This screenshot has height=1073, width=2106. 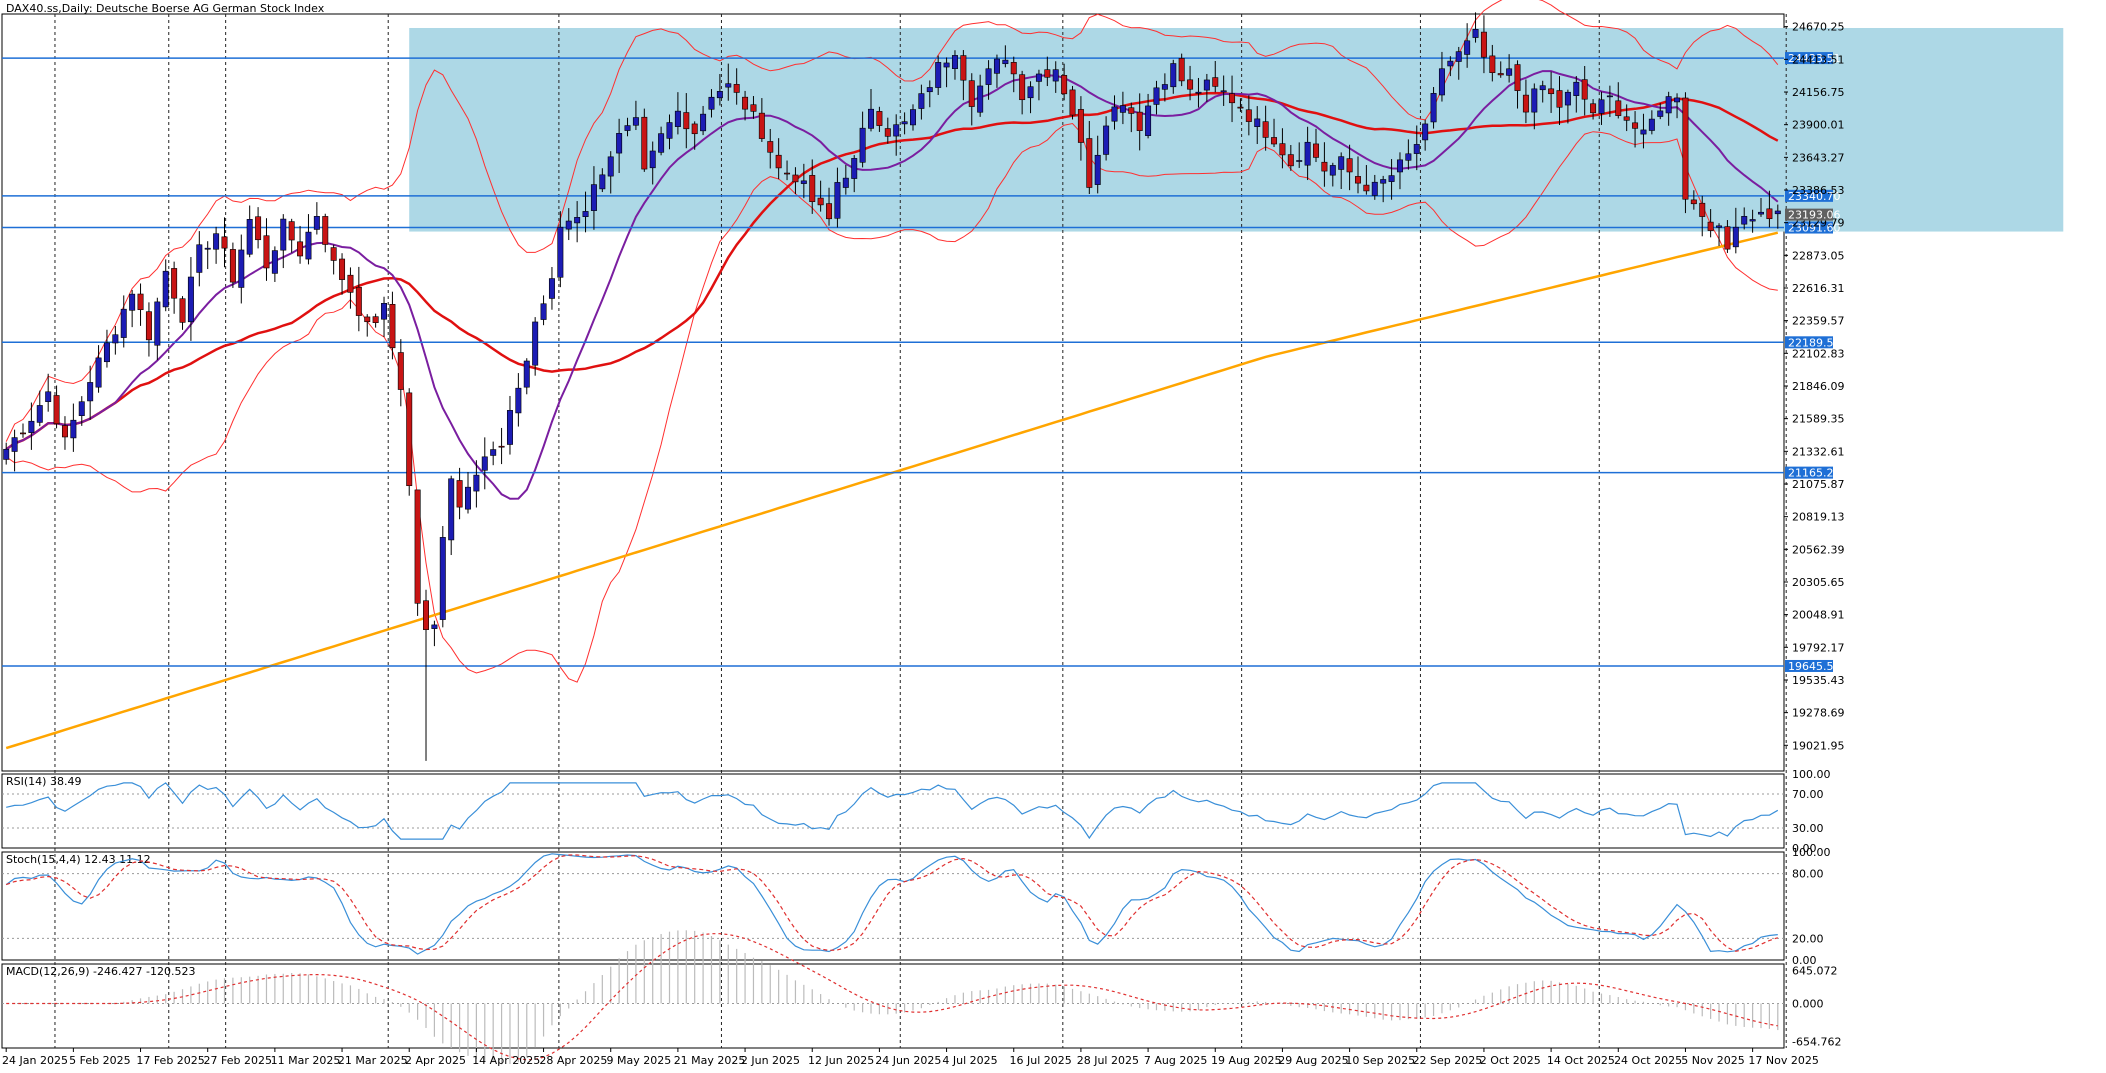 What do you see at coordinates (1380, 1060) in the screenshot?
I see `x-tick-20: 10 Sep 2025` at bounding box center [1380, 1060].